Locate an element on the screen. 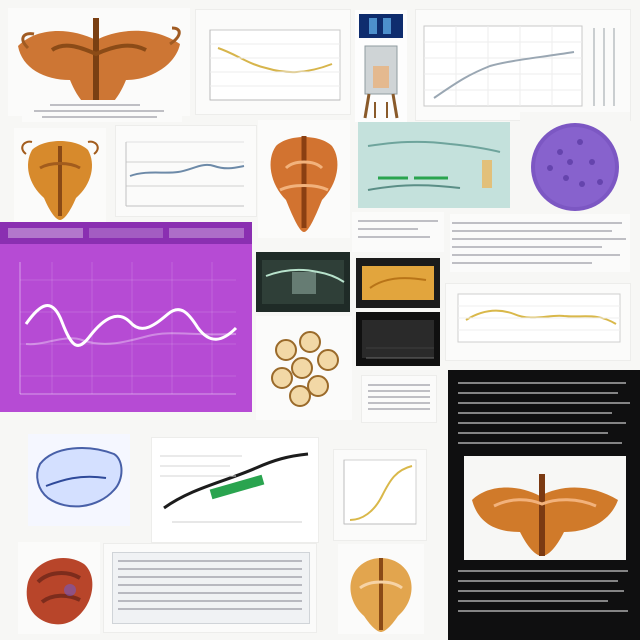 The width and height of the screenshot is (640, 640). micrograph-image-teal is located at coordinates (434, 165).